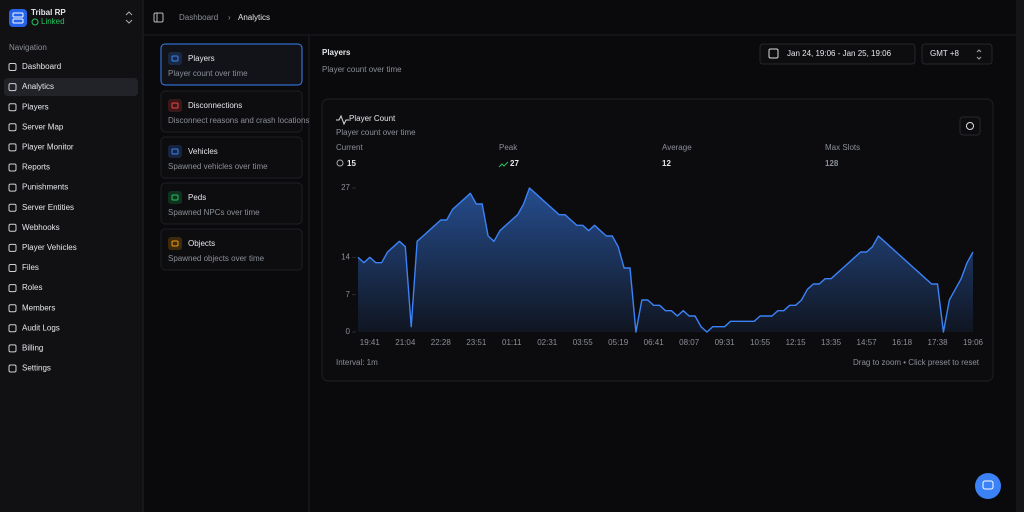 The height and width of the screenshot is (512, 1024). I want to click on chart-interval: Interval: 1m, so click(357, 362).